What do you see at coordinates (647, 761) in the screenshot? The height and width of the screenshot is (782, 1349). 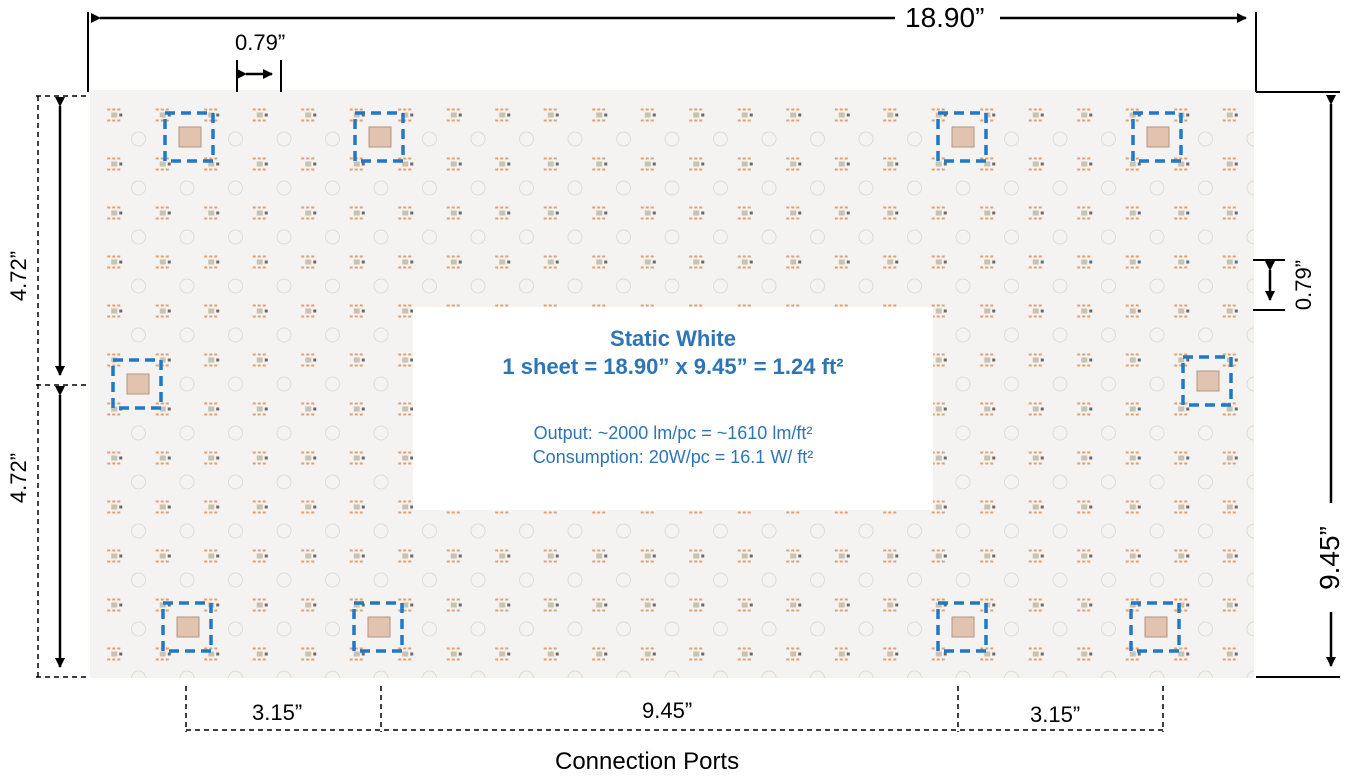 I see `connection-ports-caption: Connection Ports` at bounding box center [647, 761].